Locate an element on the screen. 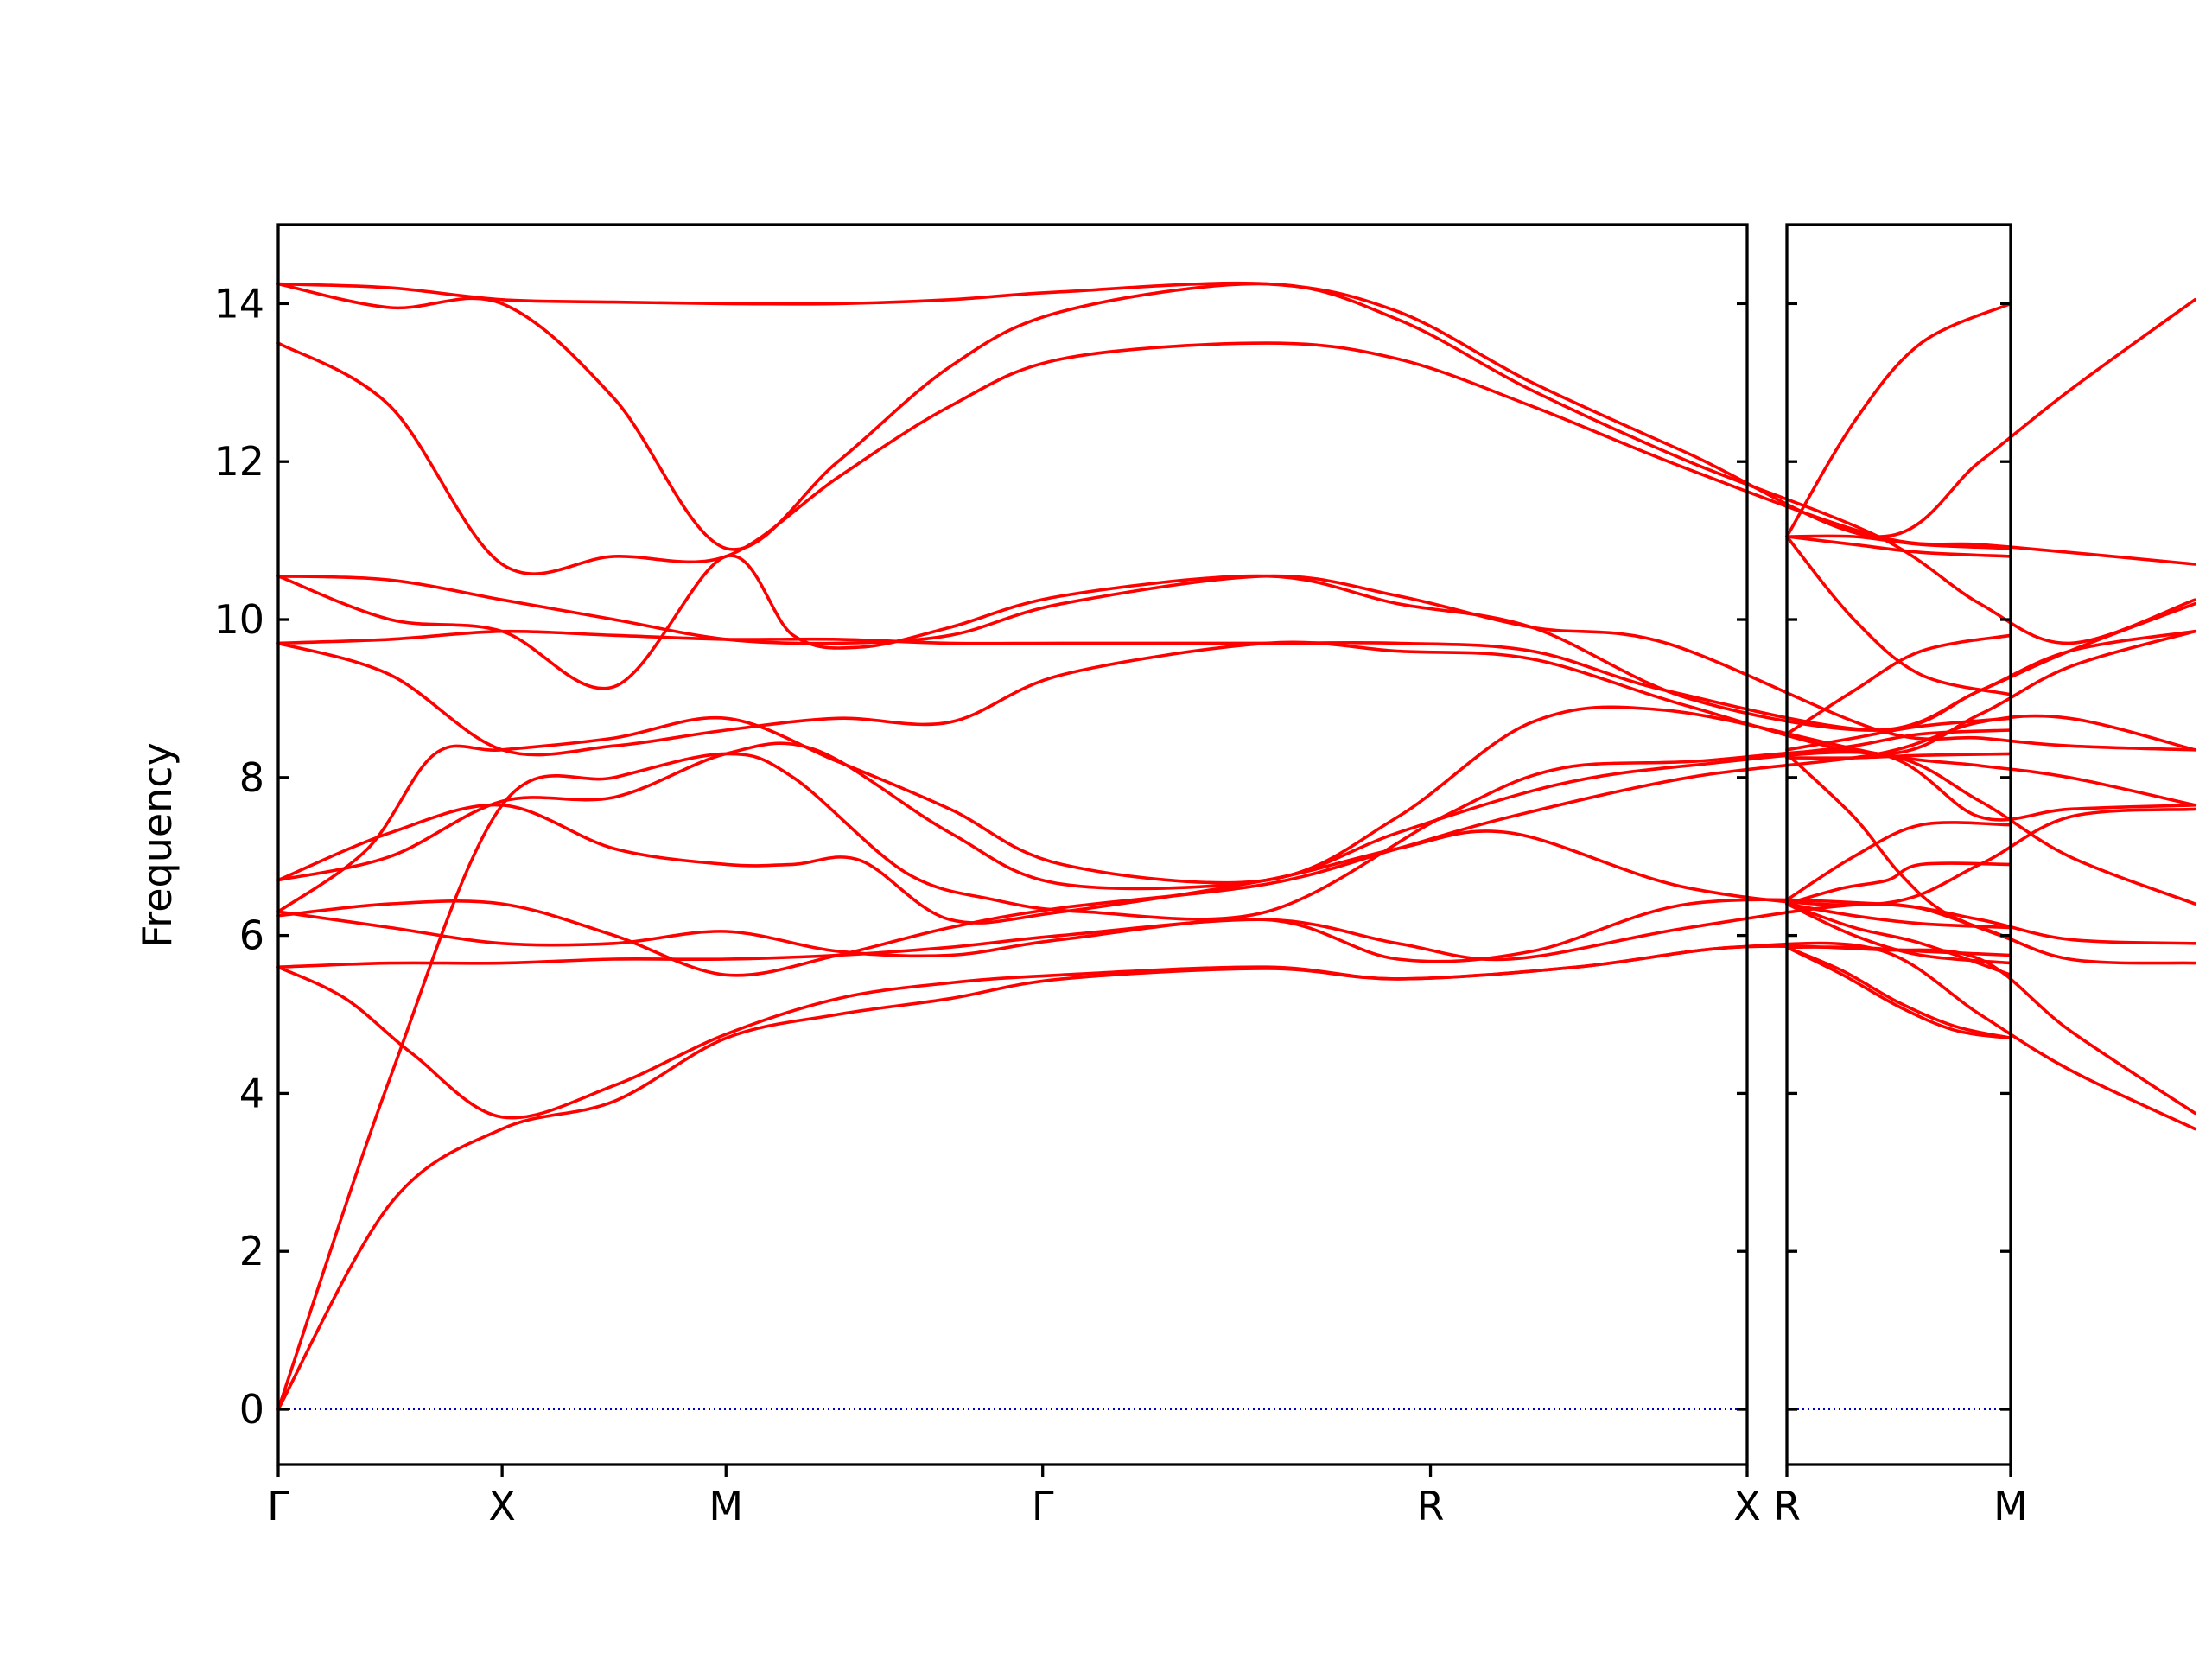 The height and width of the screenshot is (1659, 2212). y-tick-label: 2 is located at coordinates (251, 1251).